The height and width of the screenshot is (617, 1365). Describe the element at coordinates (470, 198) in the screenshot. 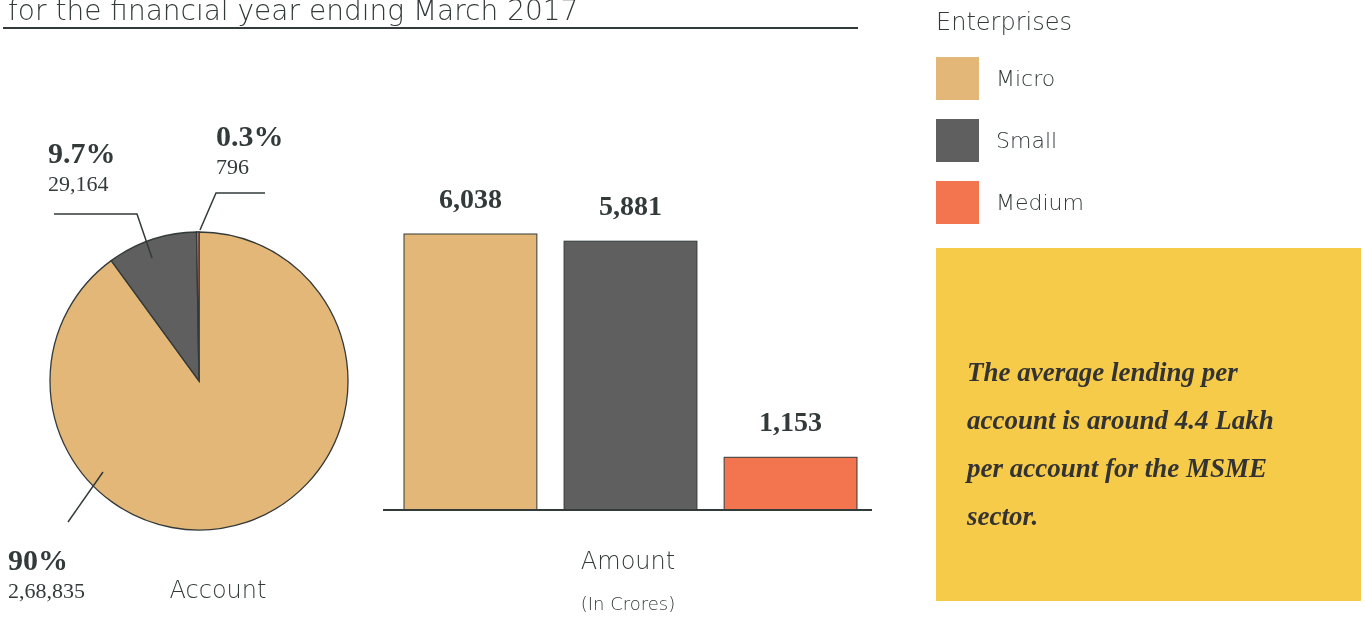

I see `data-label: 6,038` at that location.